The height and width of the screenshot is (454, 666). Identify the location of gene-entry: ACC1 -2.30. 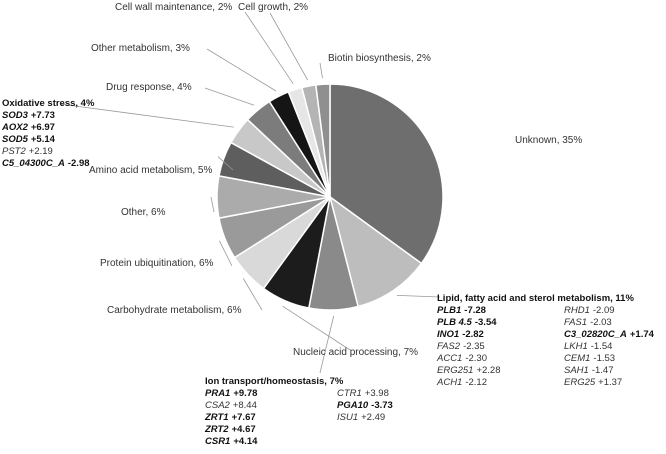
(500, 359).